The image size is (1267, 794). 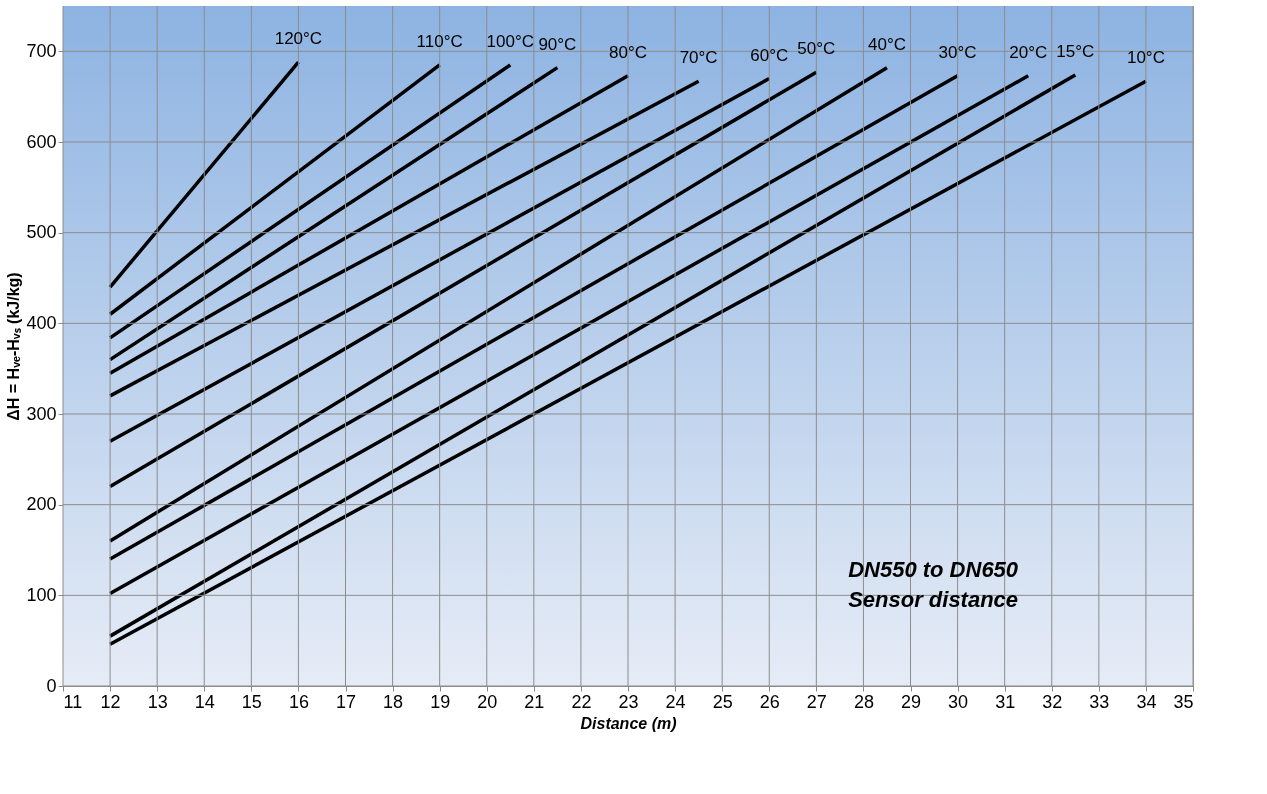 What do you see at coordinates (816, 701) in the screenshot?
I see `x-tick-label: 27` at bounding box center [816, 701].